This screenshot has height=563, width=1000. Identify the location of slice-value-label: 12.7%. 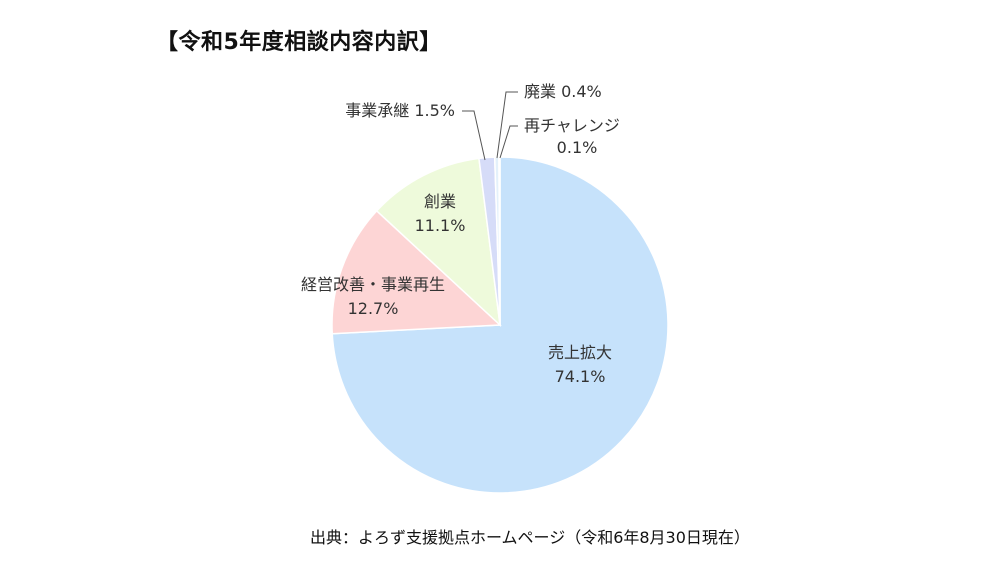
(373, 308).